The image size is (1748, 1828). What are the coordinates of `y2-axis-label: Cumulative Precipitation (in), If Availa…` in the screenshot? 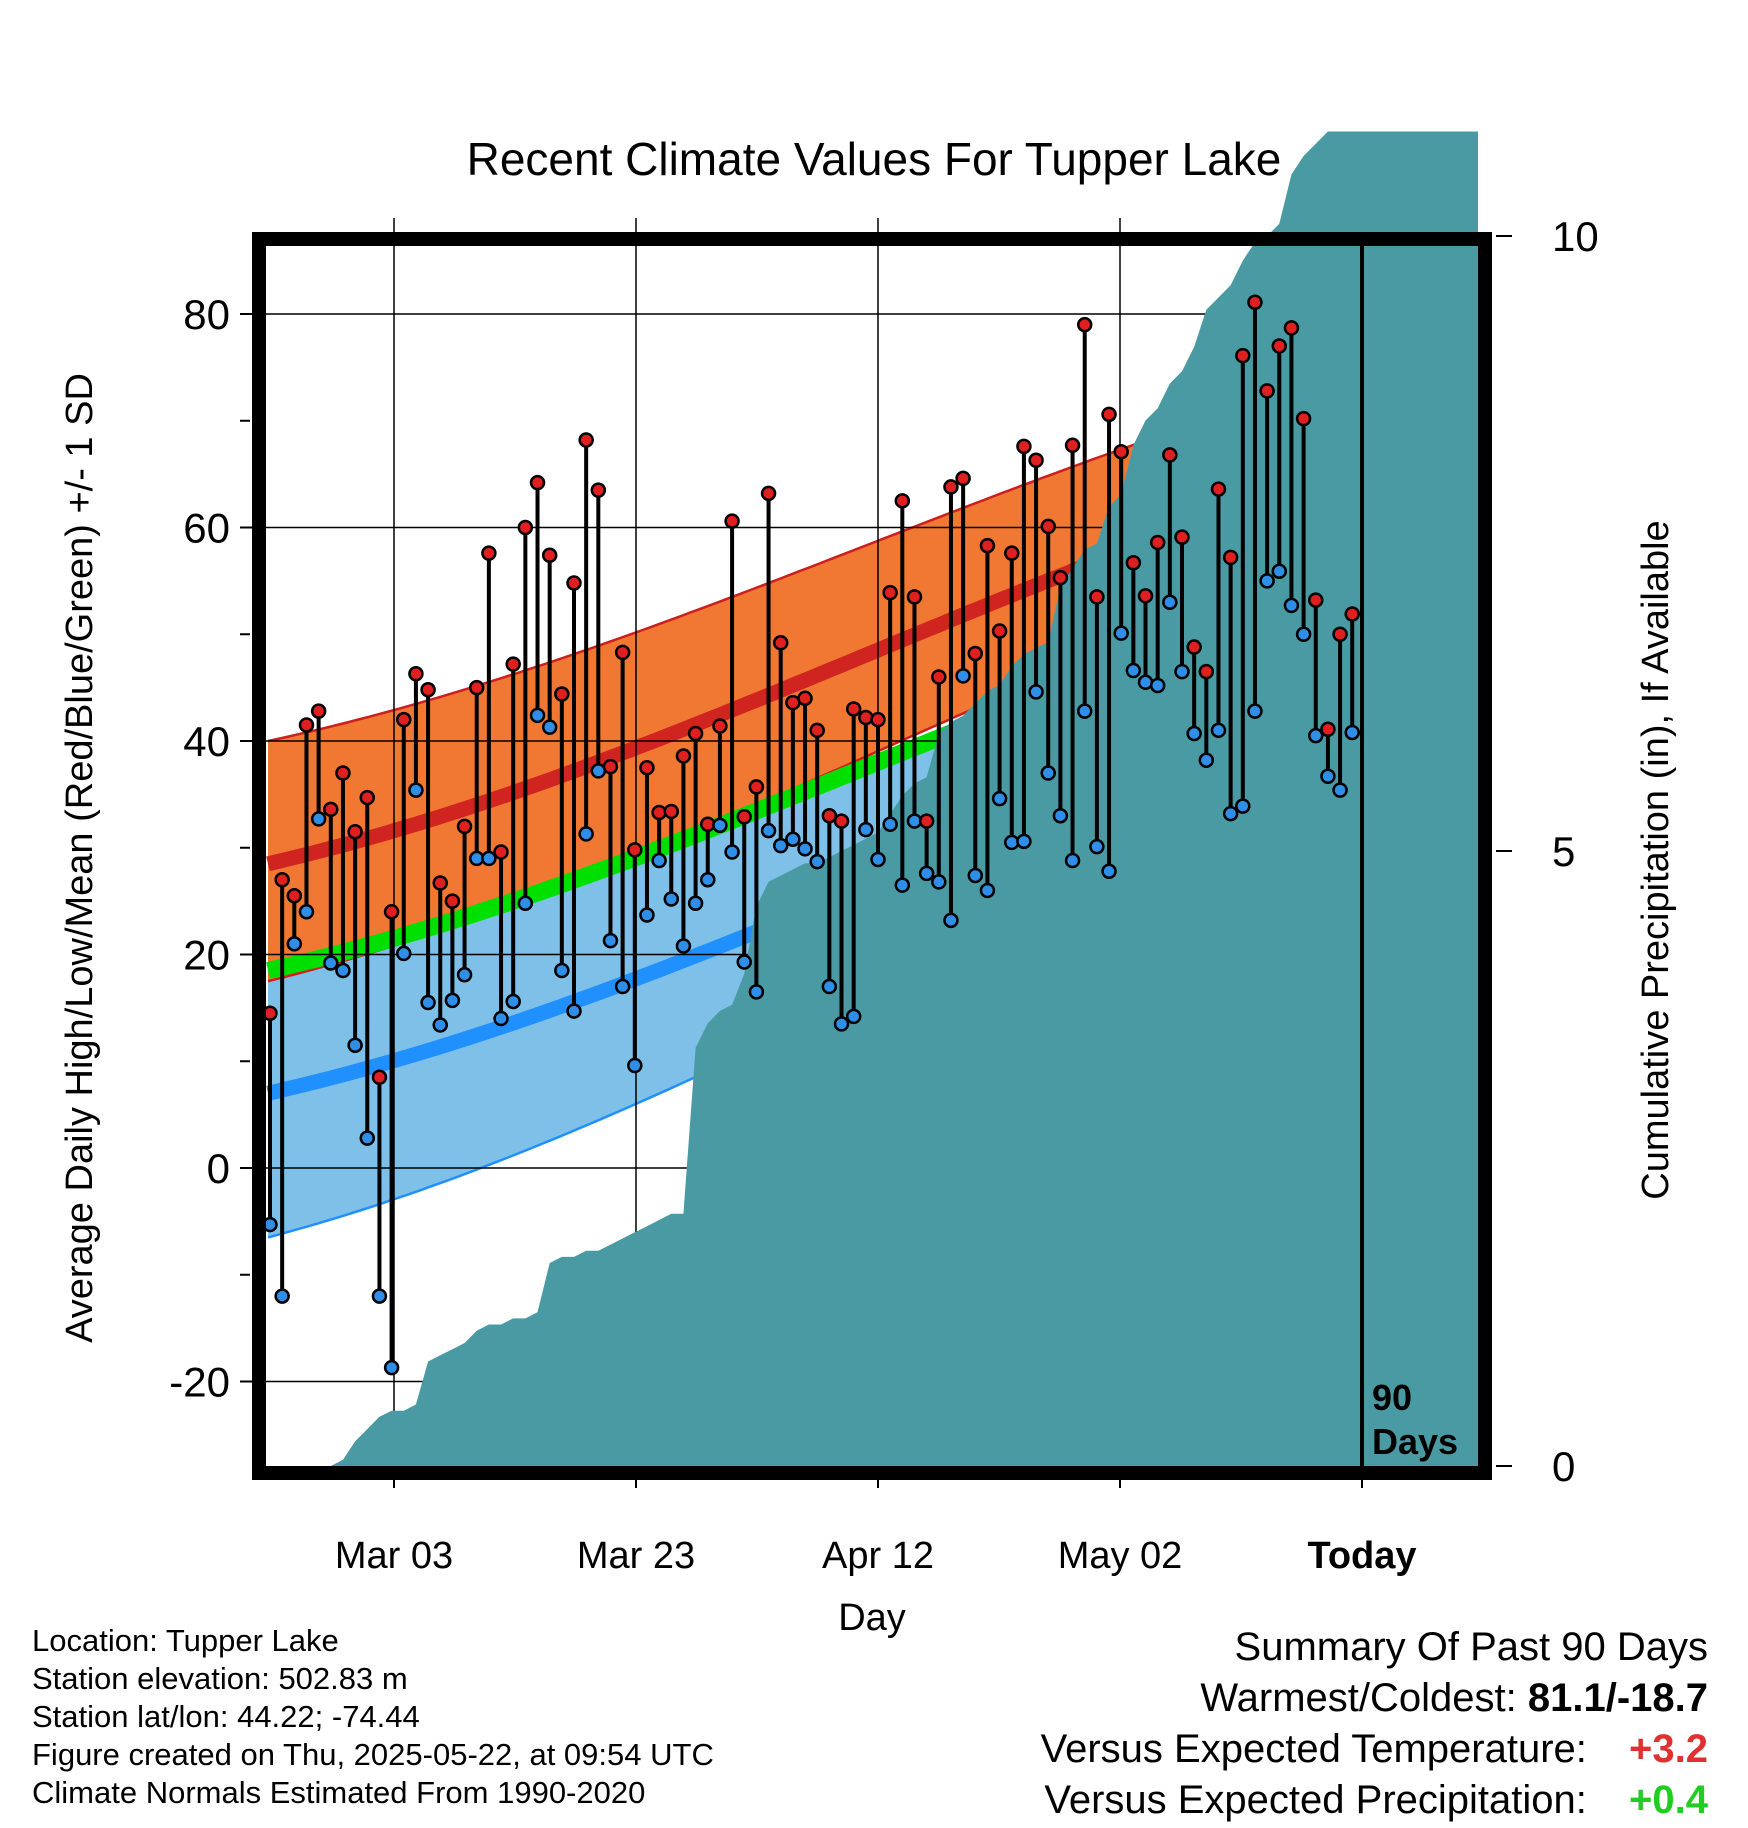 It's located at (1656, 859).